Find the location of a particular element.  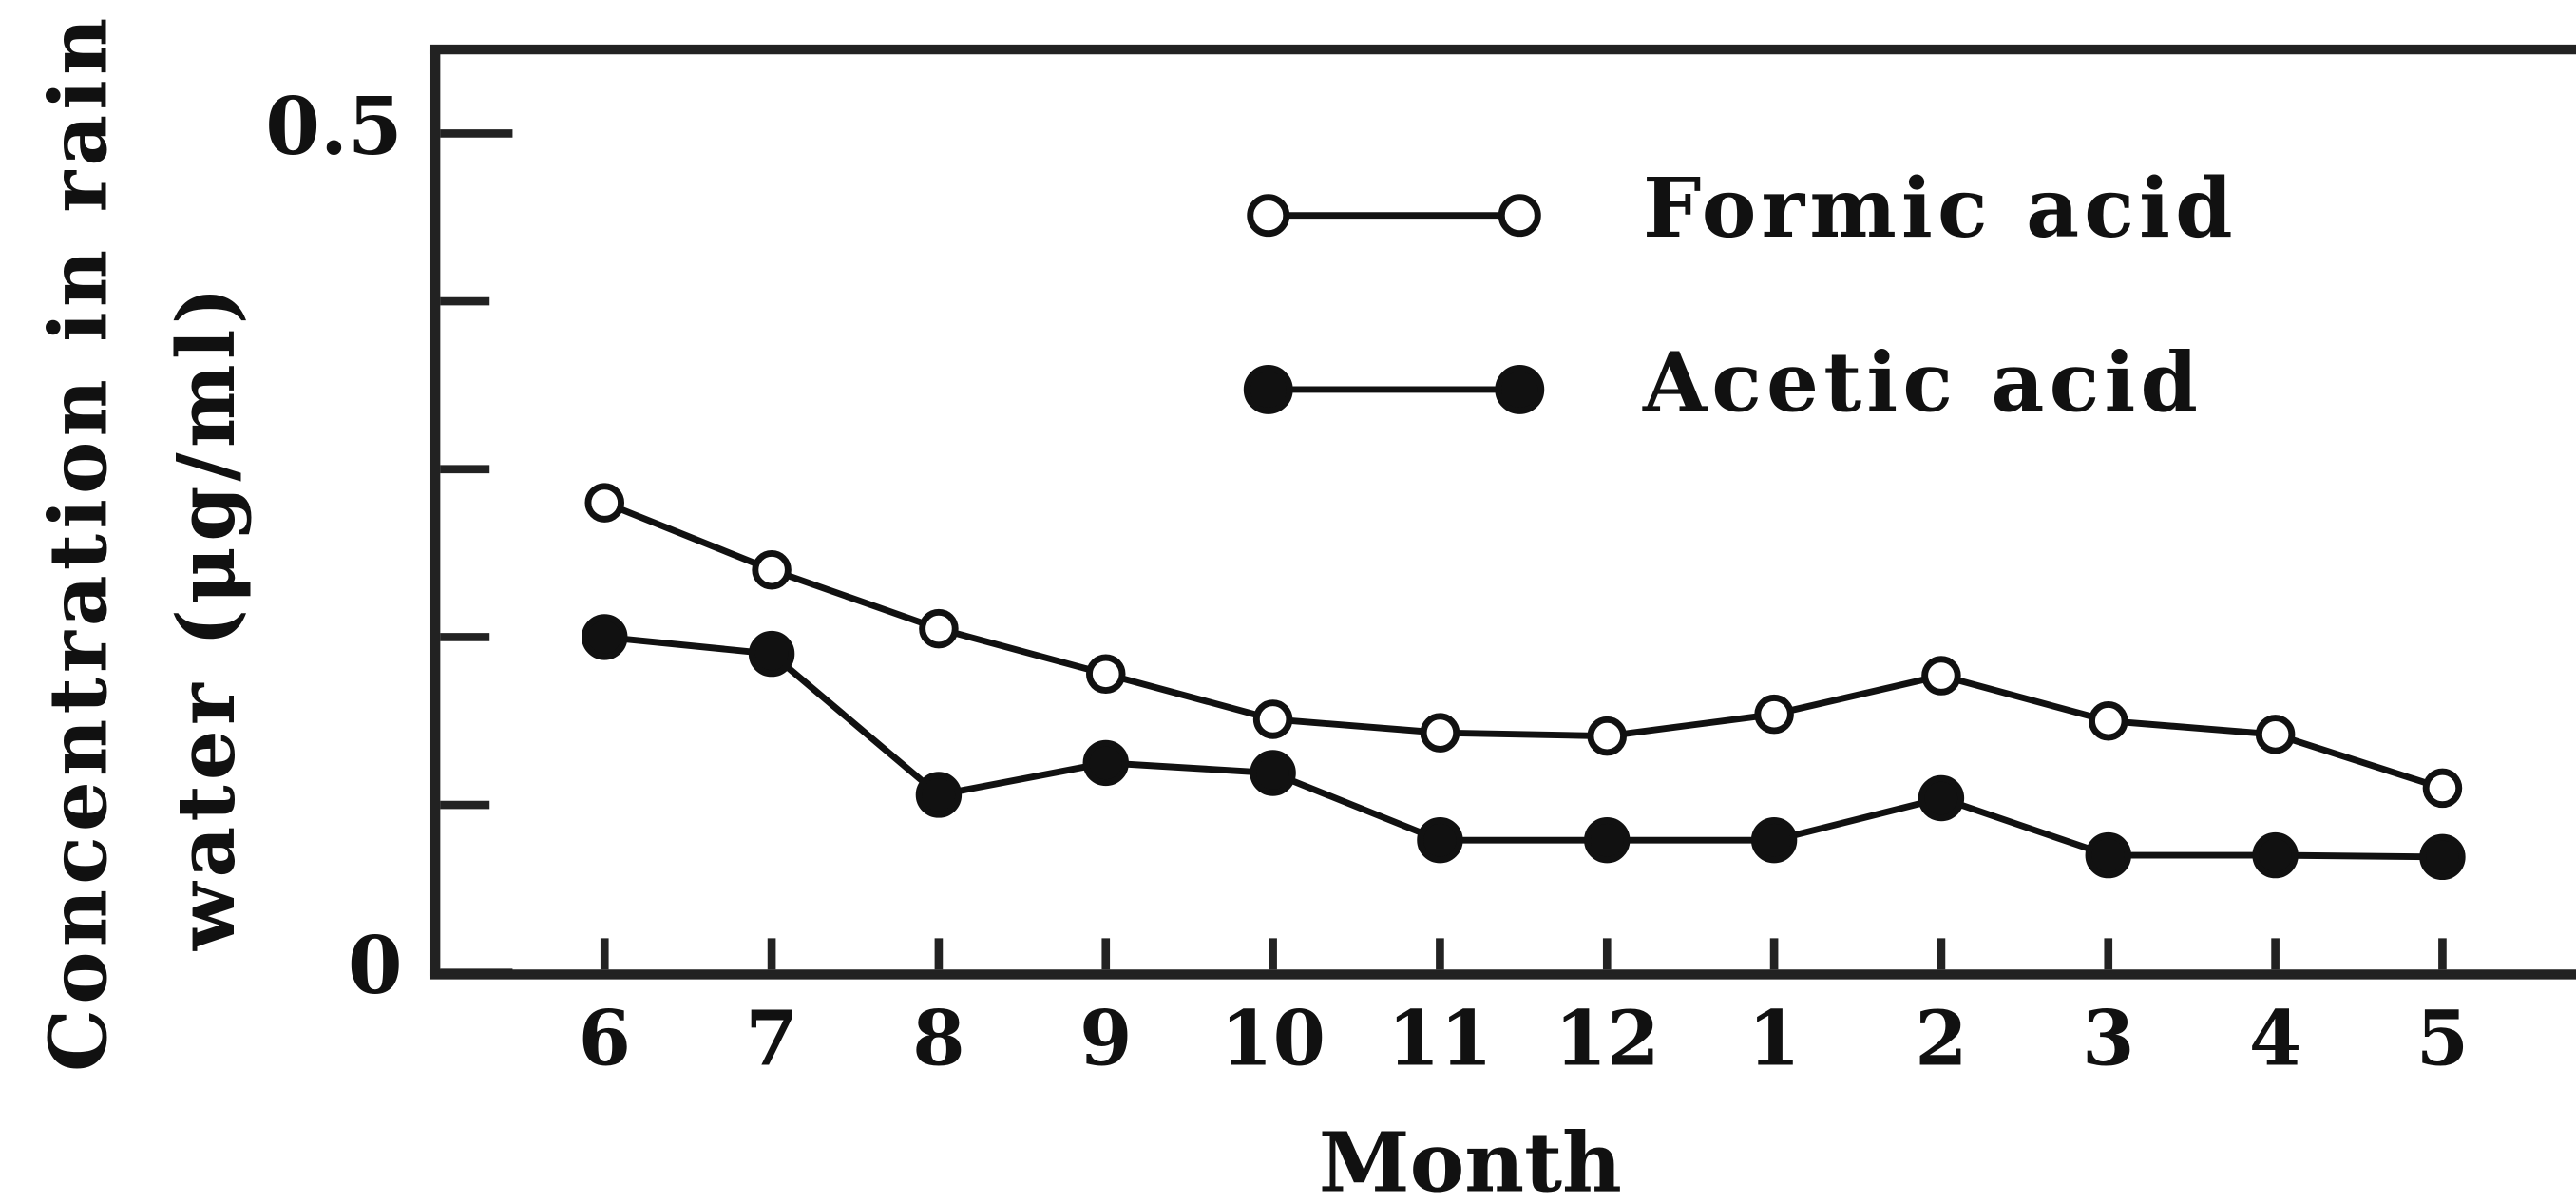

x-tick-label: 10 is located at coordinates (1273, 1038).